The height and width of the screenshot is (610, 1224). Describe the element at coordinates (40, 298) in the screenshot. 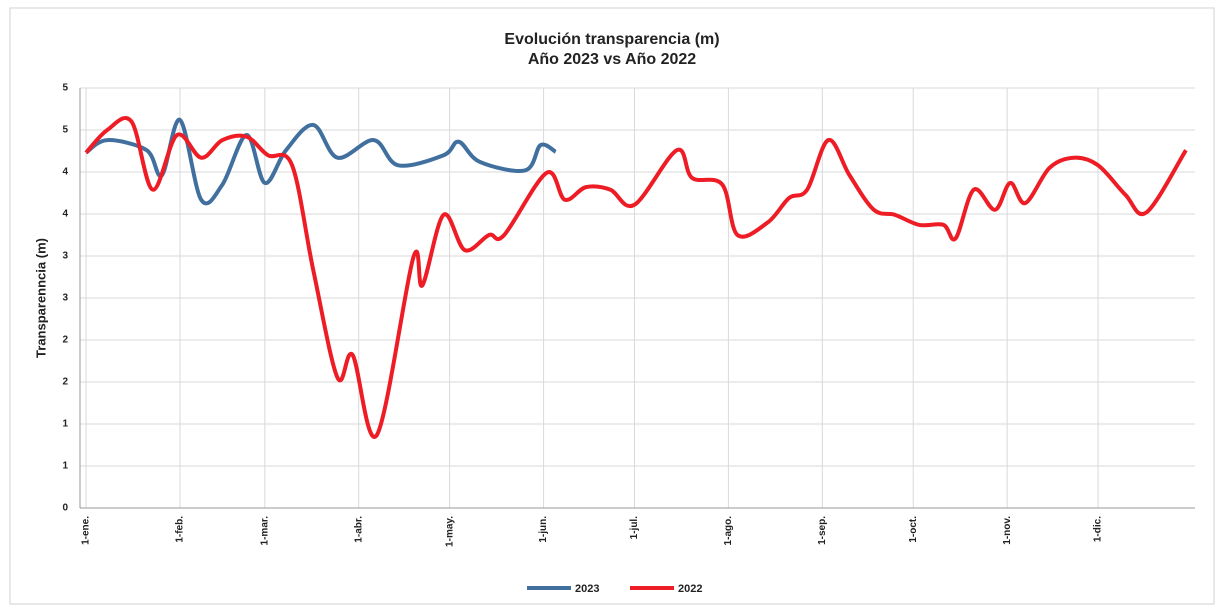

I see `y-axis-label: Transparenncia (m)` at that location.